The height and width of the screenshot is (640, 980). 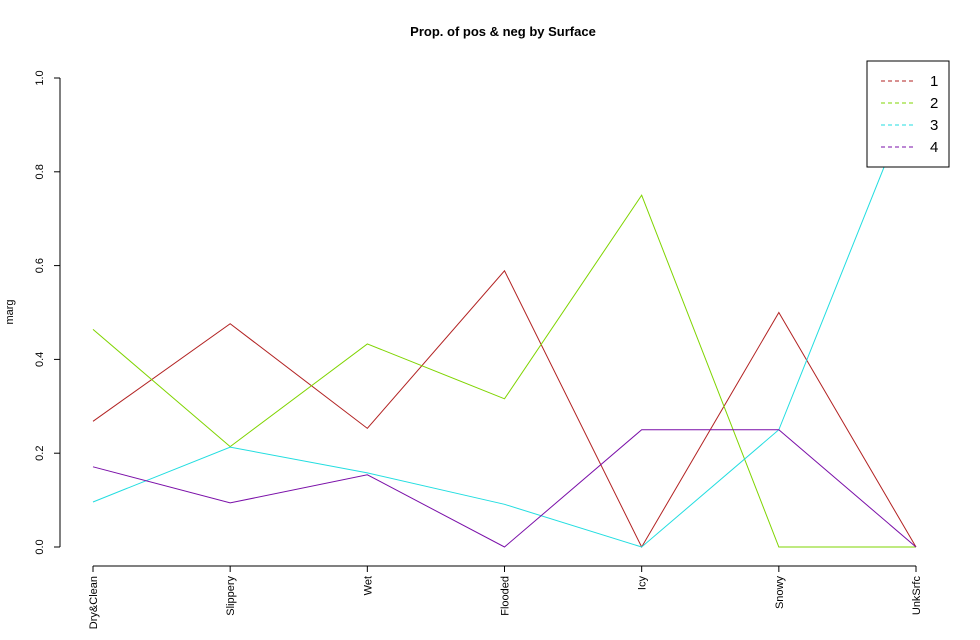 I want to click on x-tick-label: Flooded, so click(x=506, y=596).